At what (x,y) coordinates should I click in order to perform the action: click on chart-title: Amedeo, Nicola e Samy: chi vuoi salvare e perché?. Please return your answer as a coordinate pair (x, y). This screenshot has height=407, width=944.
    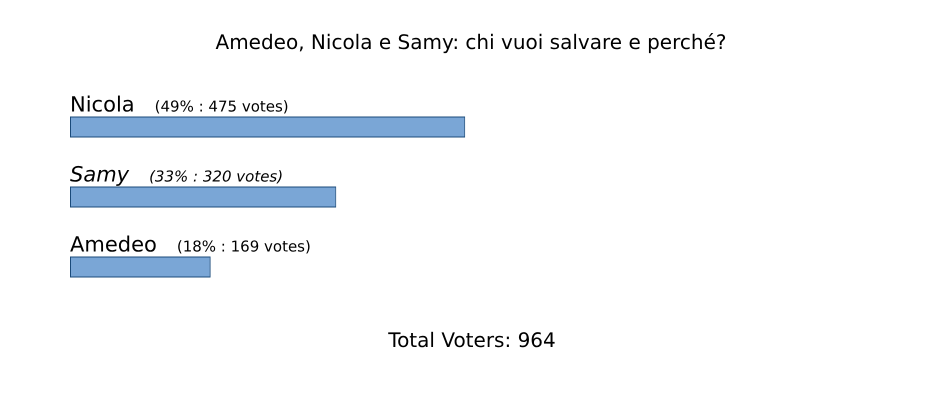
    Looking at the image, I should click on (471, 42).